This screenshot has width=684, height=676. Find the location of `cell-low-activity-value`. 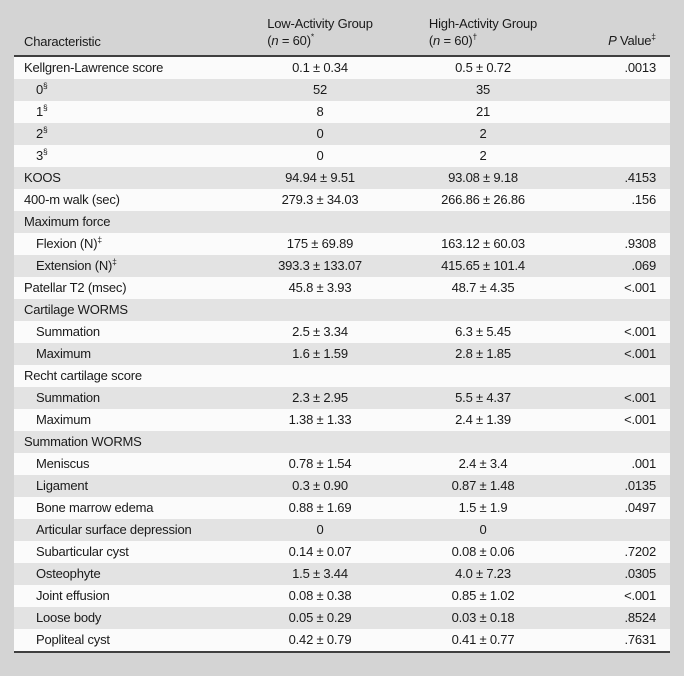

cell-low-activity-value is located at coordinates (320, 222).